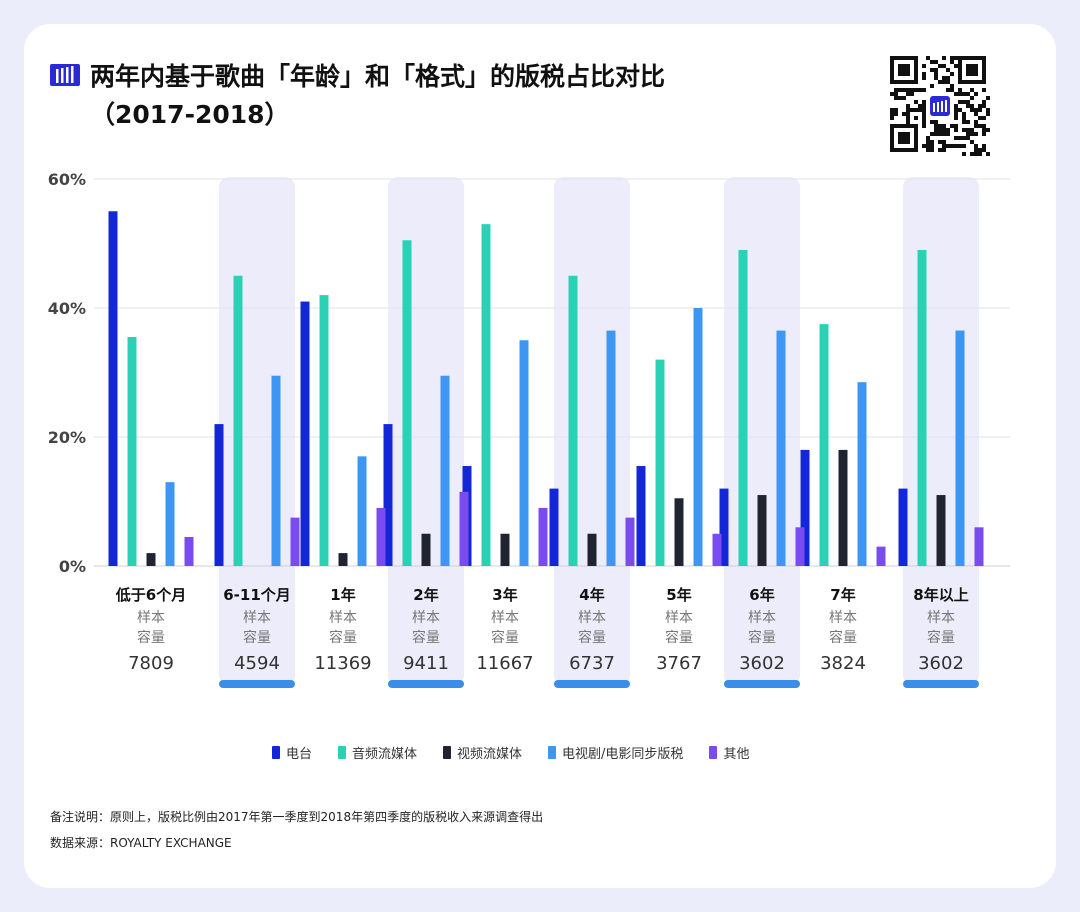  I want to click on legend-label: 电台, so click(299, 754).